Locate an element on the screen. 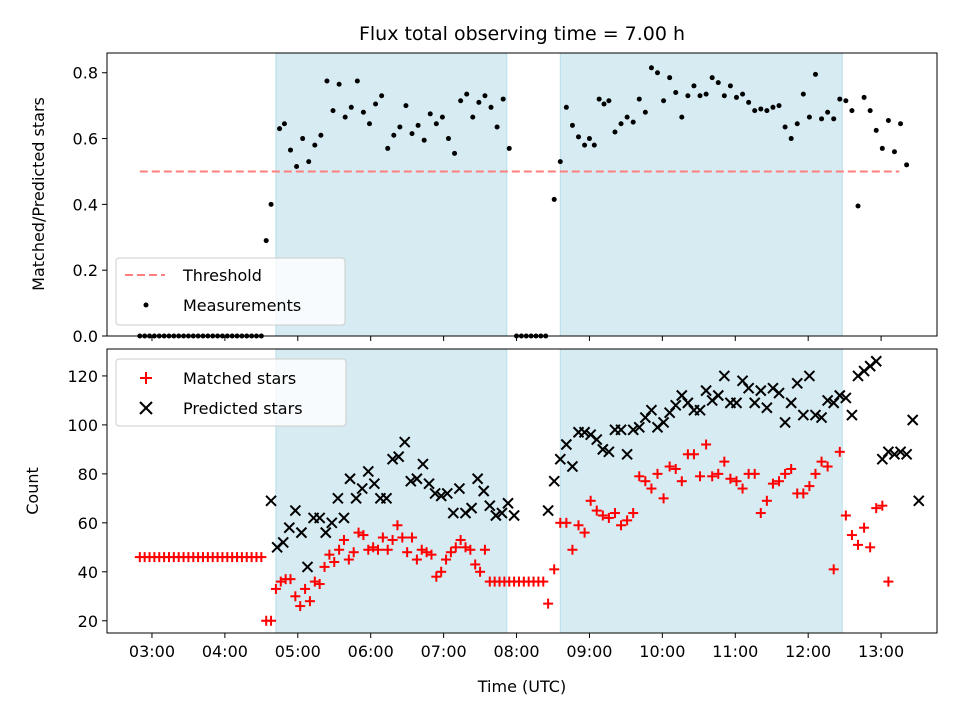  count-y-axis-label: Count is located at coordinates (32, 491).